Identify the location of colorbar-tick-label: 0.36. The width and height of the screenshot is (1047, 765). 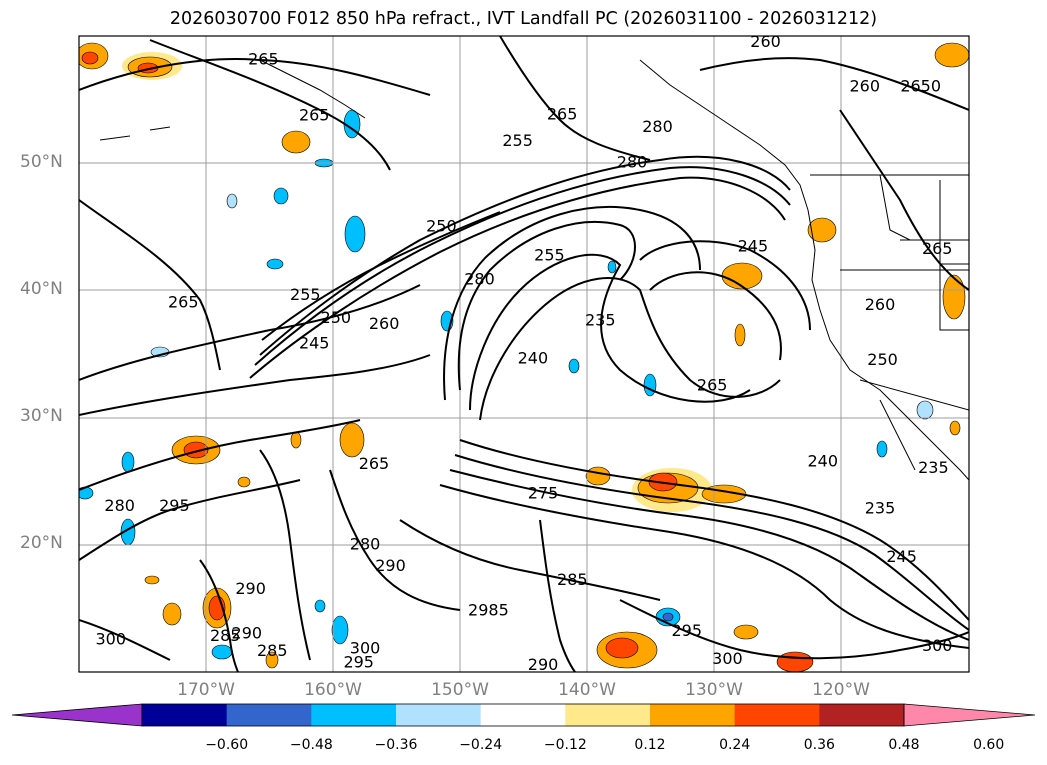
(819, 745).